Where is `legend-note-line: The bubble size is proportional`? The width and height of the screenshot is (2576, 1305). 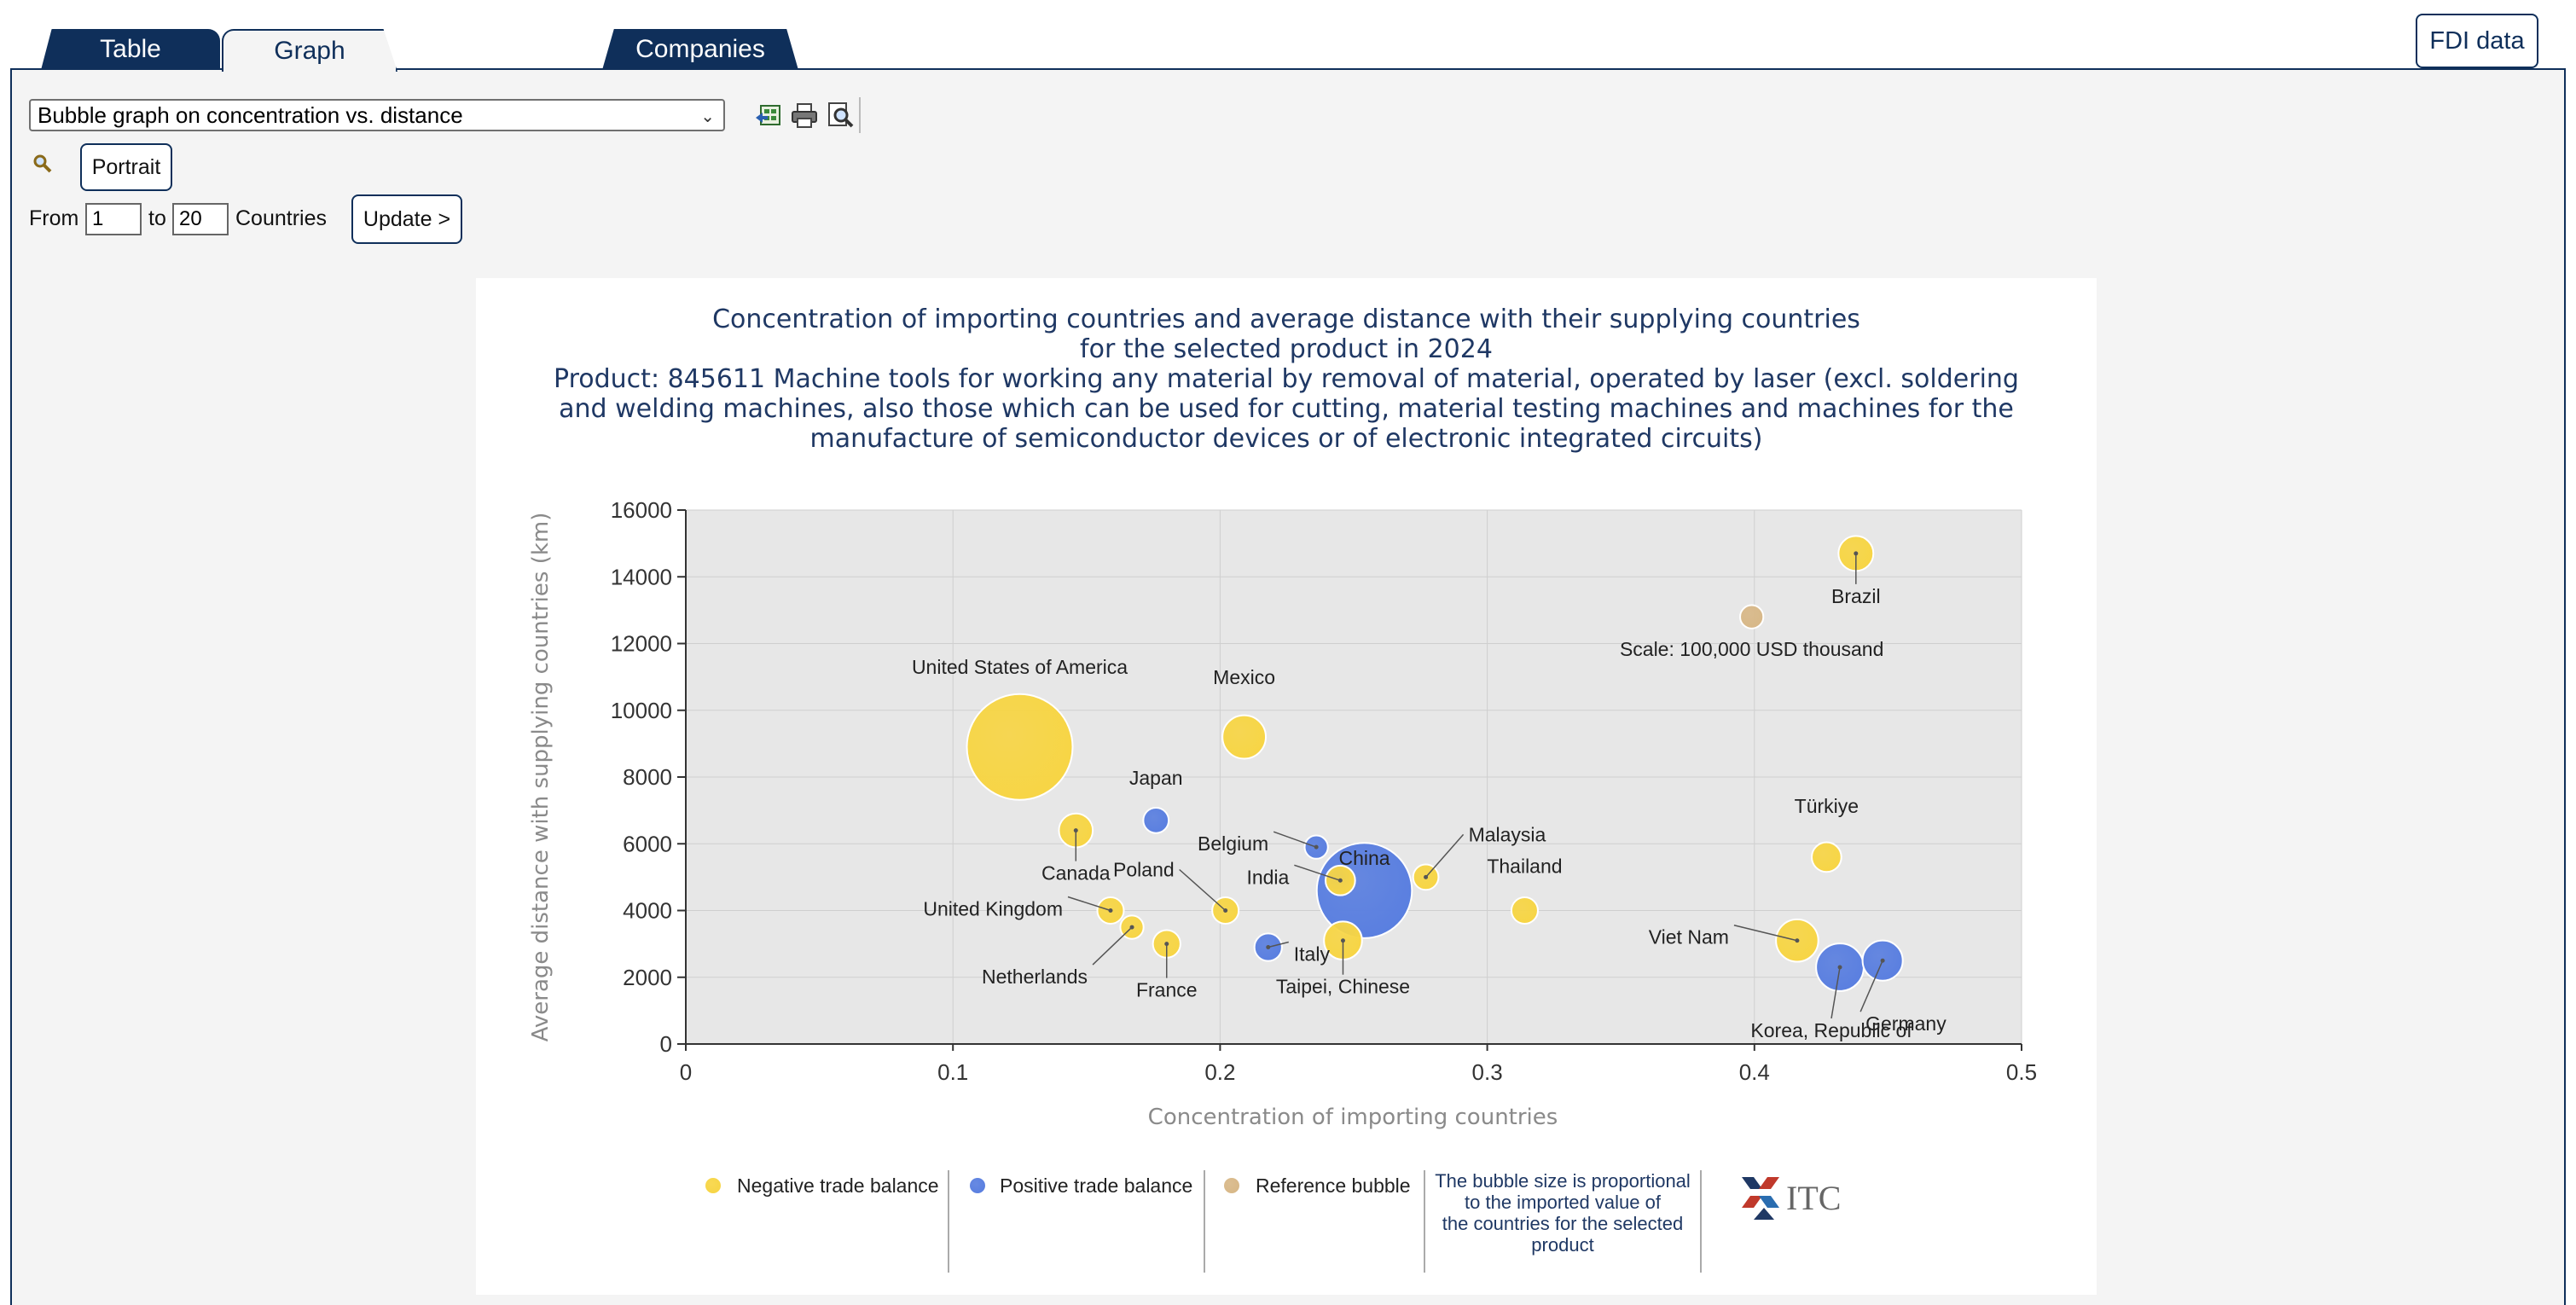
legend-note-line: The bubble size is proportional is located at coordinates (1563, 1181).